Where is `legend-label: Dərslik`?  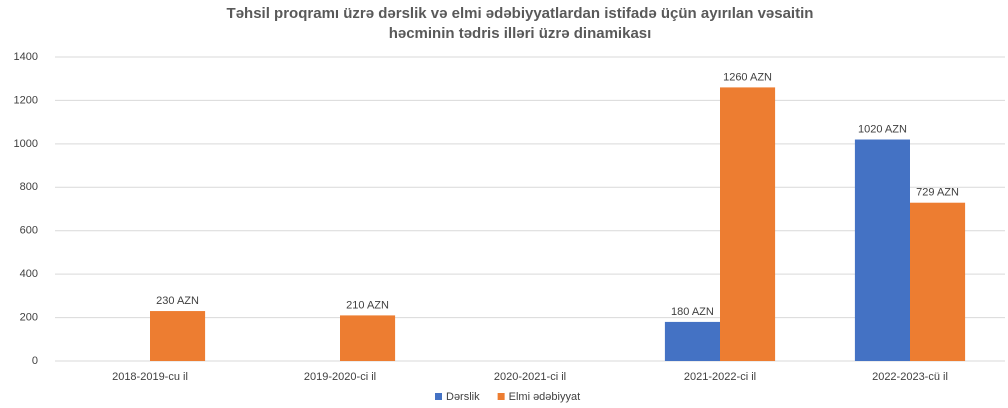 legend-label: Dərslik is located at coordinates (463, 397).